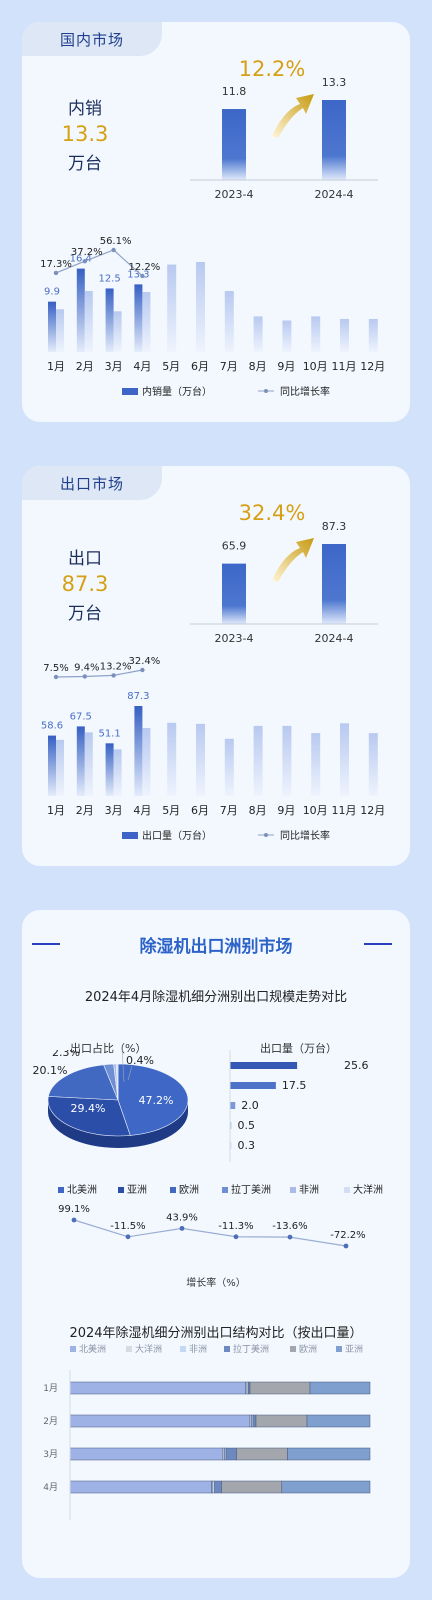 The width and height of the screenshot is (432, 1600). Describe the element at coordinates (87, 252) in the screenshot. I see `growth-point-label: 37.2%` at that location.